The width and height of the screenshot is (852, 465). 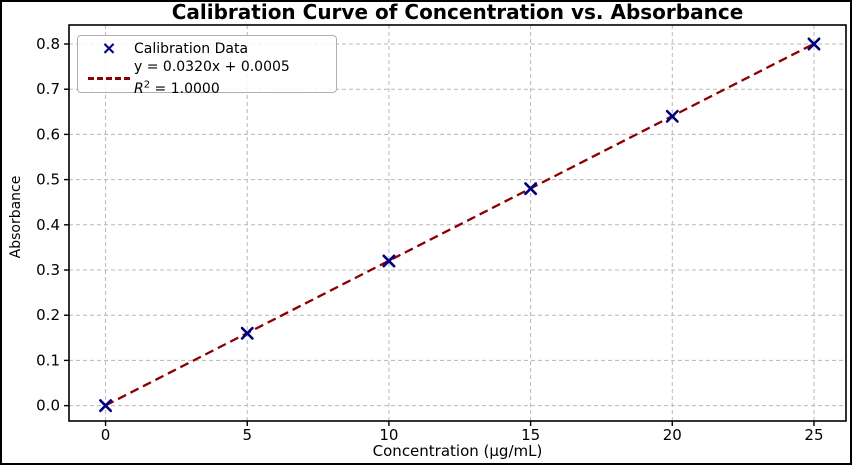 What do you see at coordinates (106, 435) in the screenshot?
I see `x-tick-label: 0` at bounding box center [106, 435].